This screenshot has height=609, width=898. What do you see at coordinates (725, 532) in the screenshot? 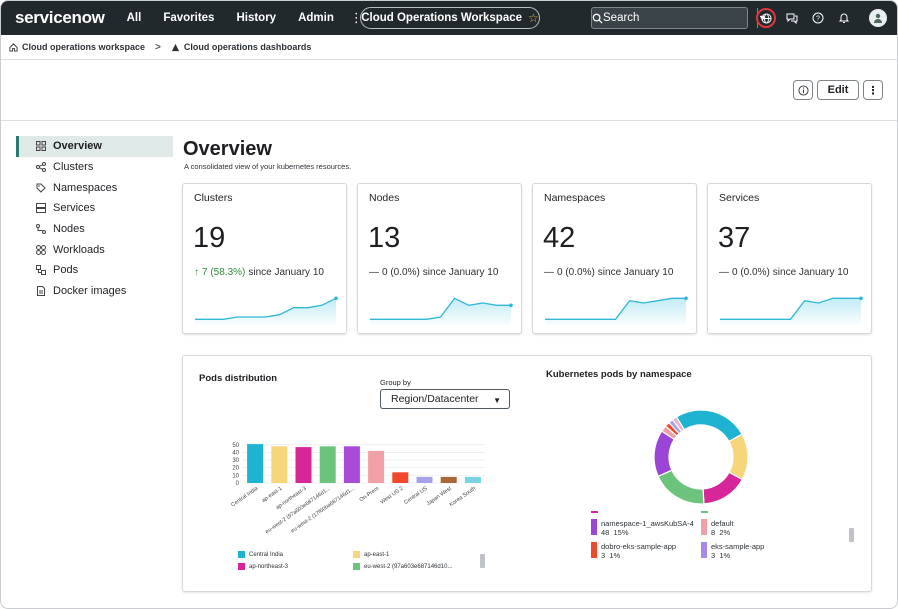
I see `namespace-percent: 2%` at bounding box center [725, 532].